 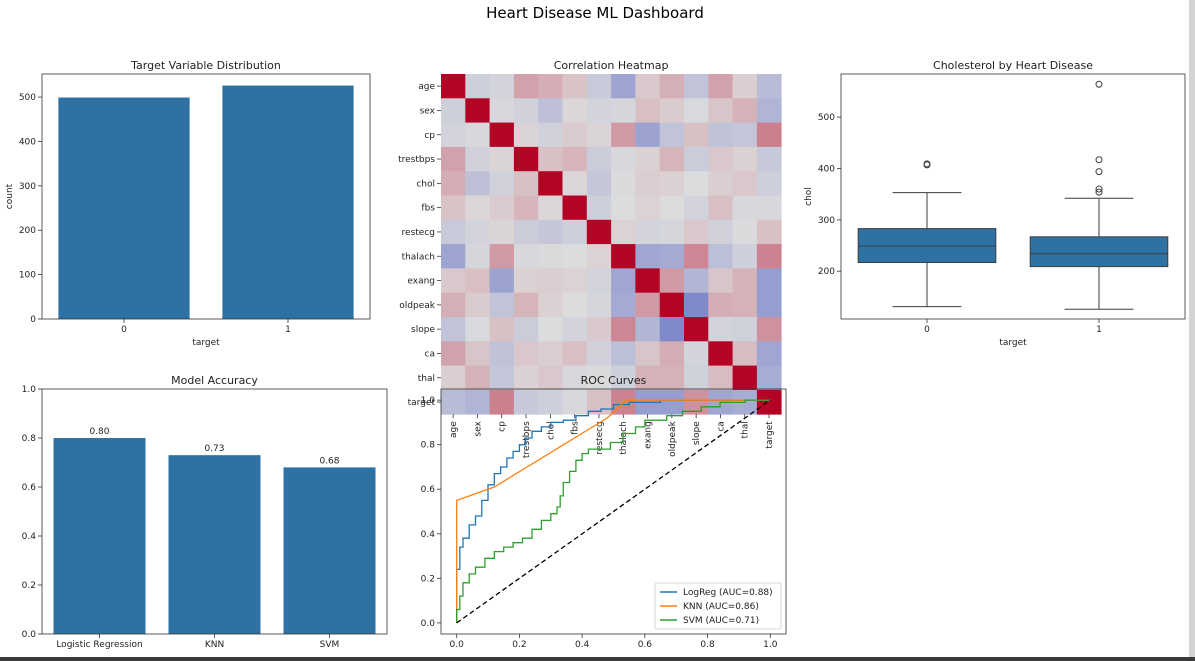 What do you see at coordinates (697, 433) in the screenshot?
I see `heatmap-col-label: slope` at bounding box center [697, 433].